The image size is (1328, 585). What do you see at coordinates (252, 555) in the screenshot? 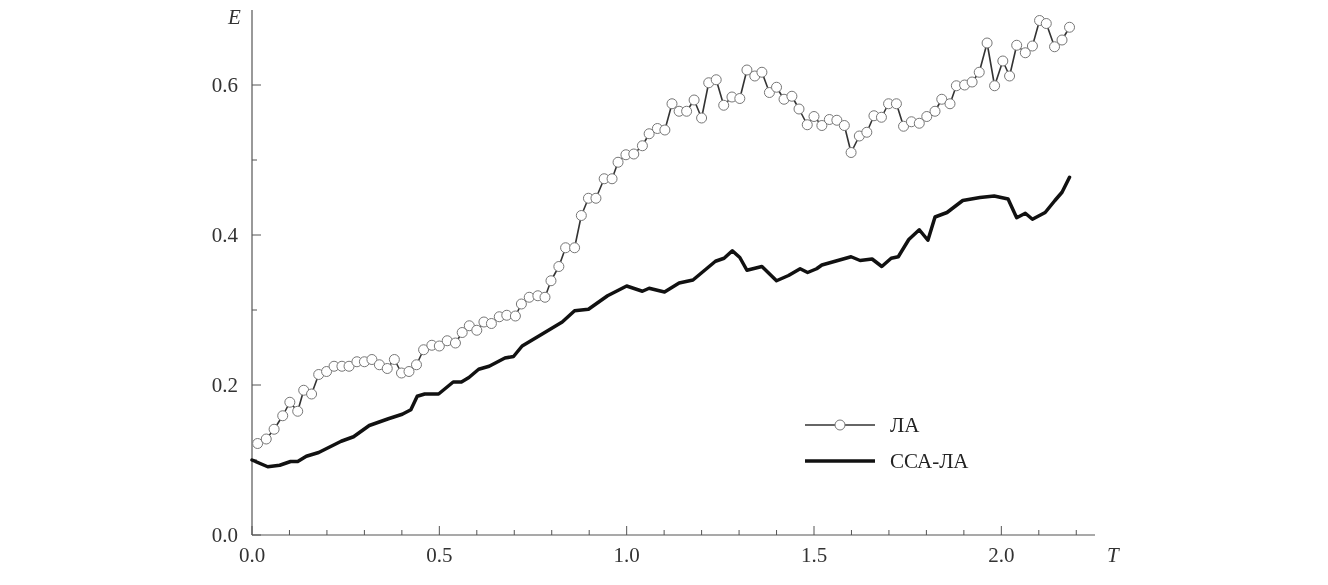
I see `x-tick-label: 0.0` at bounding box center [252, 555].